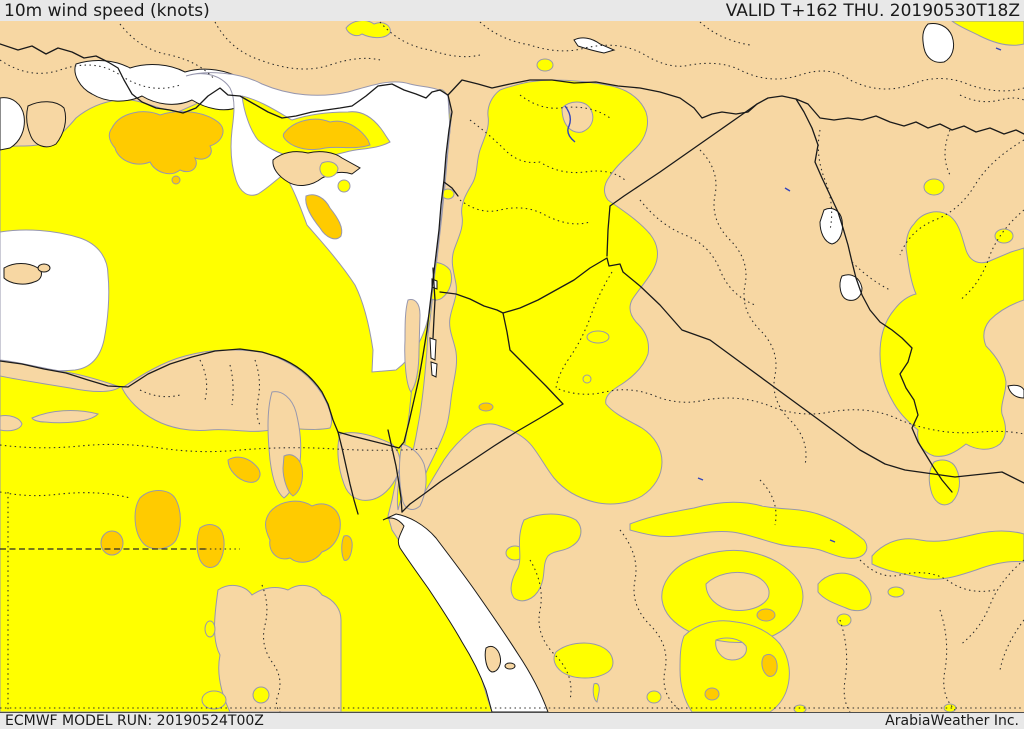 The image size is (1024, 729). I want to click on iraq-iran-border, so click(874, 295).